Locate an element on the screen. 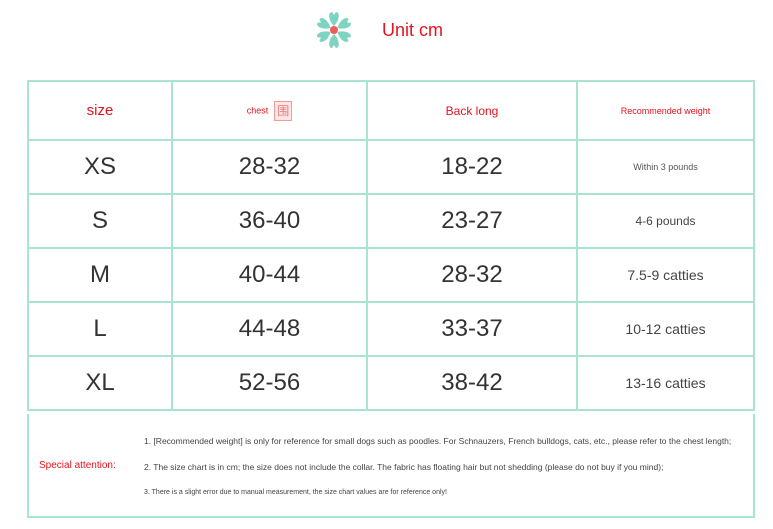 Image resolution: width=773 pixels, height=529 pixels. weight-cell: 7.5-9 catties is located at coordinates (665, 275).